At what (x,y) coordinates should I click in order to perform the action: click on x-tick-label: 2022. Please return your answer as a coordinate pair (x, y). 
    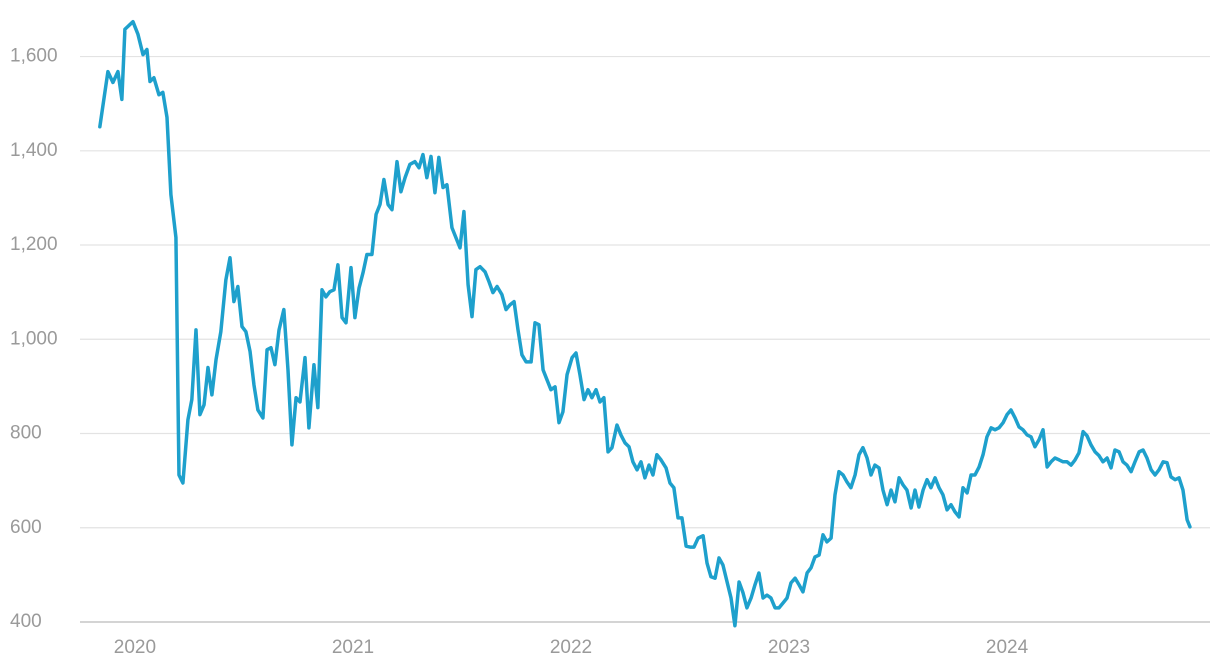
    Looking at the image, I should click on (571, 647).